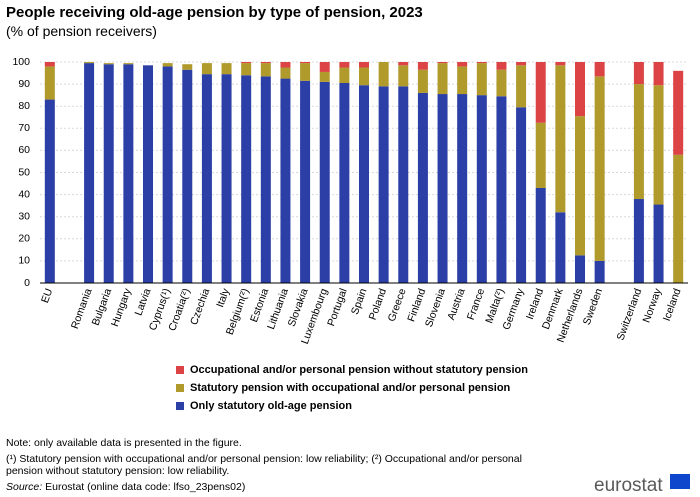  Describe the element at coordinates (630, 314) in the screenshot. I see `x-tick-label: Switzerland` at that location.